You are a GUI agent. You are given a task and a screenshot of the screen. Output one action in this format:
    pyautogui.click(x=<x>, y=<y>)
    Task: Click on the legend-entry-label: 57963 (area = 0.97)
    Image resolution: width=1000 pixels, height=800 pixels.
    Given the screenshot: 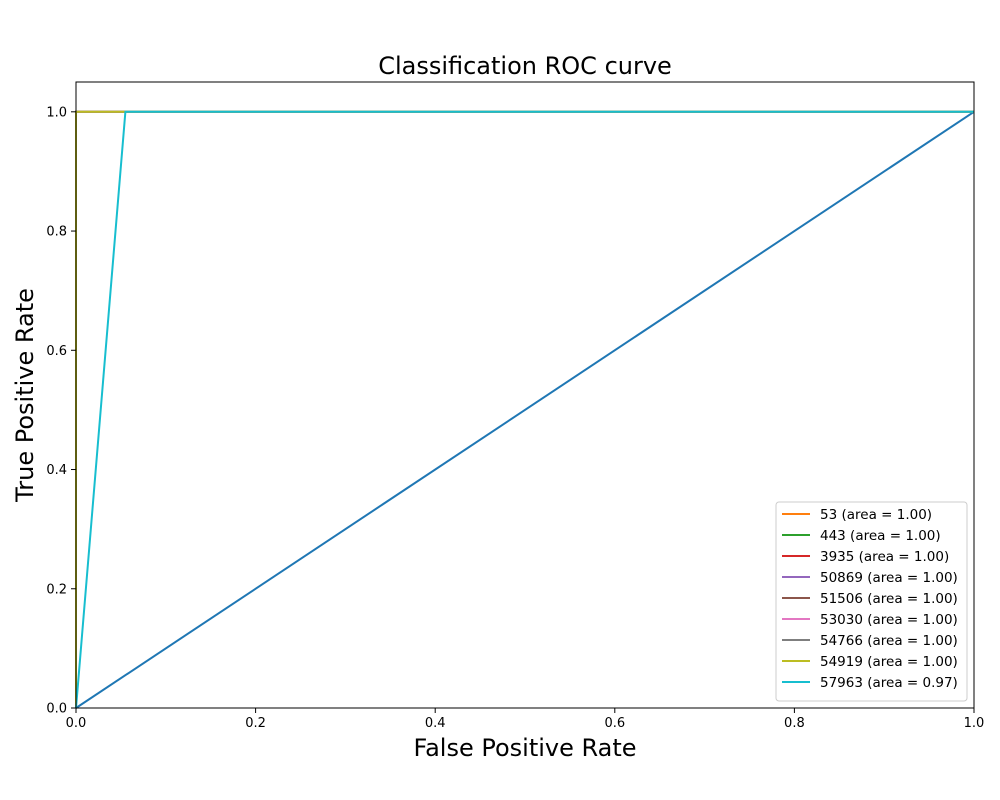 What is the action you would take?
    pyautogui.click(x=889, y=683)
    